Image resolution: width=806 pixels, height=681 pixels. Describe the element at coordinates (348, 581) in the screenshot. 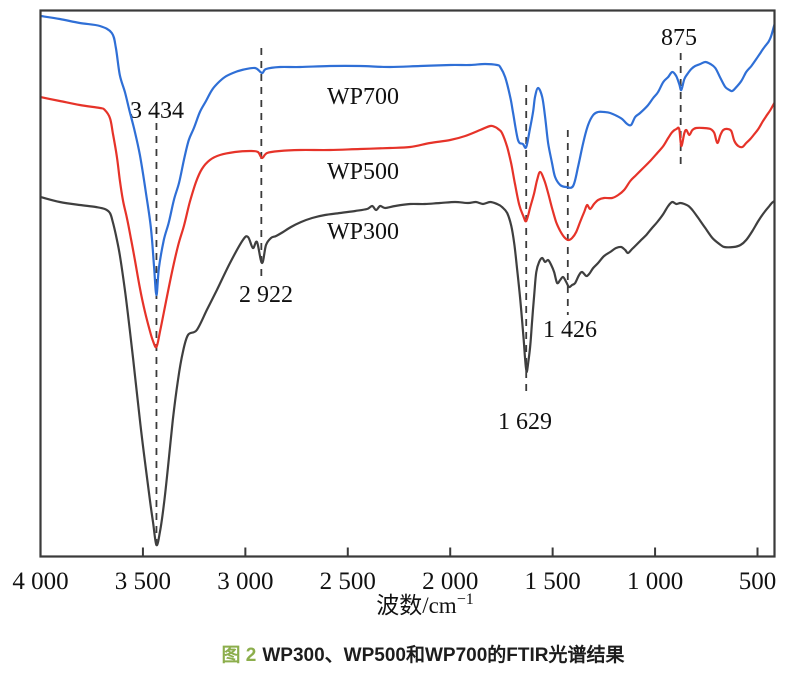

I see `x-tick-label-2500: 2 500` at that location.